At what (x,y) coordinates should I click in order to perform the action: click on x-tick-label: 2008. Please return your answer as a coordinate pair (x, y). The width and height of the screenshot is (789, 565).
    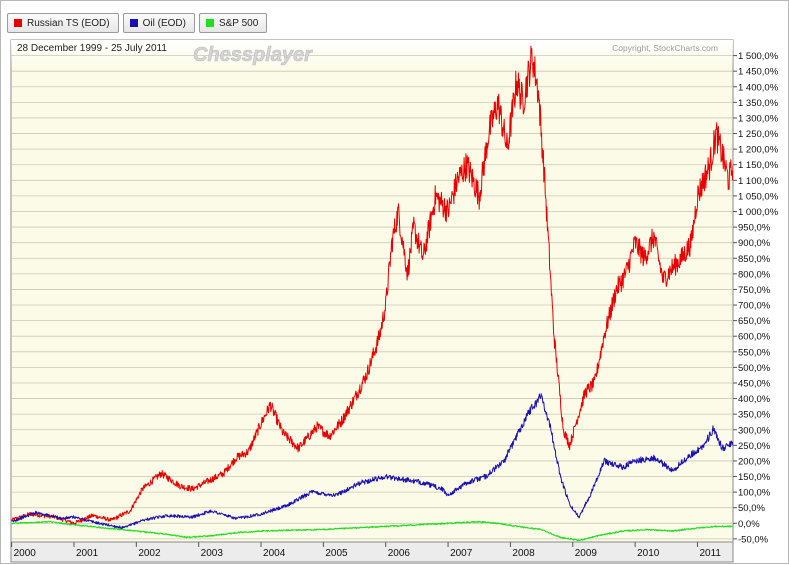
    Looking at the image, I should click on (523, 553).